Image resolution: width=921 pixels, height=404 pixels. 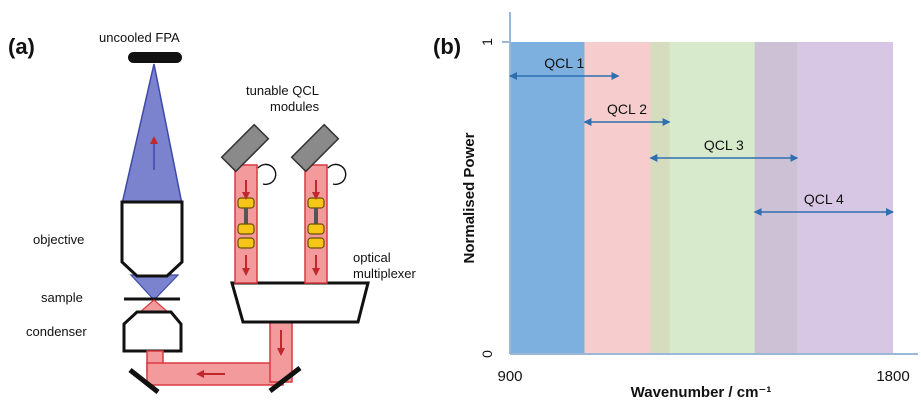 What do you see at coordinates (627, 109) in the screenshot?
I see `range-label-qcl-2: QCL 2` at bounding box center [627, 109].